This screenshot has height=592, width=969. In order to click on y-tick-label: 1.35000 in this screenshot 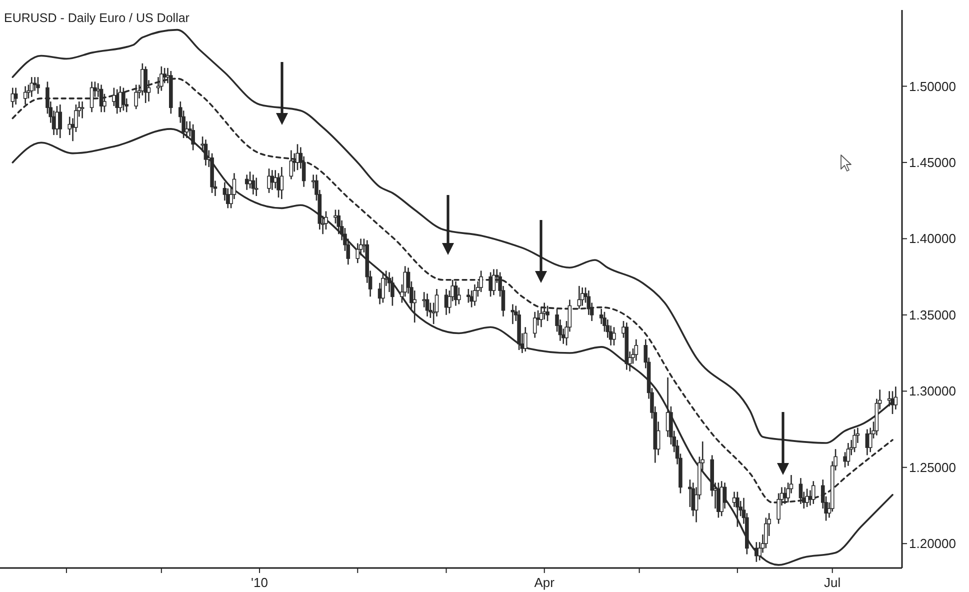, I will do `click(932, 314)`.